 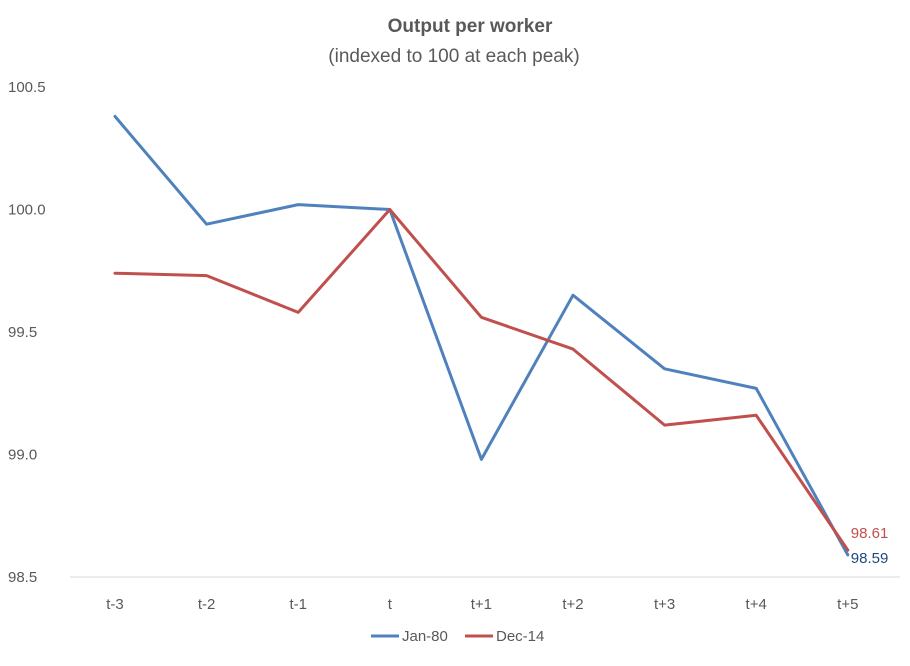 I want to click on x-tick-label: t+3, so click(x=664, y=604).